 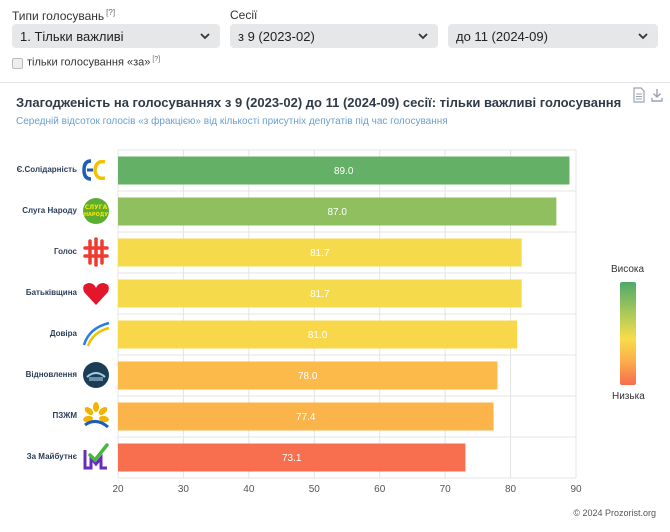 What do you see at coordinates (657, 95) in the screenshot?
I see `download-icon` at bounding box center [657, 95].